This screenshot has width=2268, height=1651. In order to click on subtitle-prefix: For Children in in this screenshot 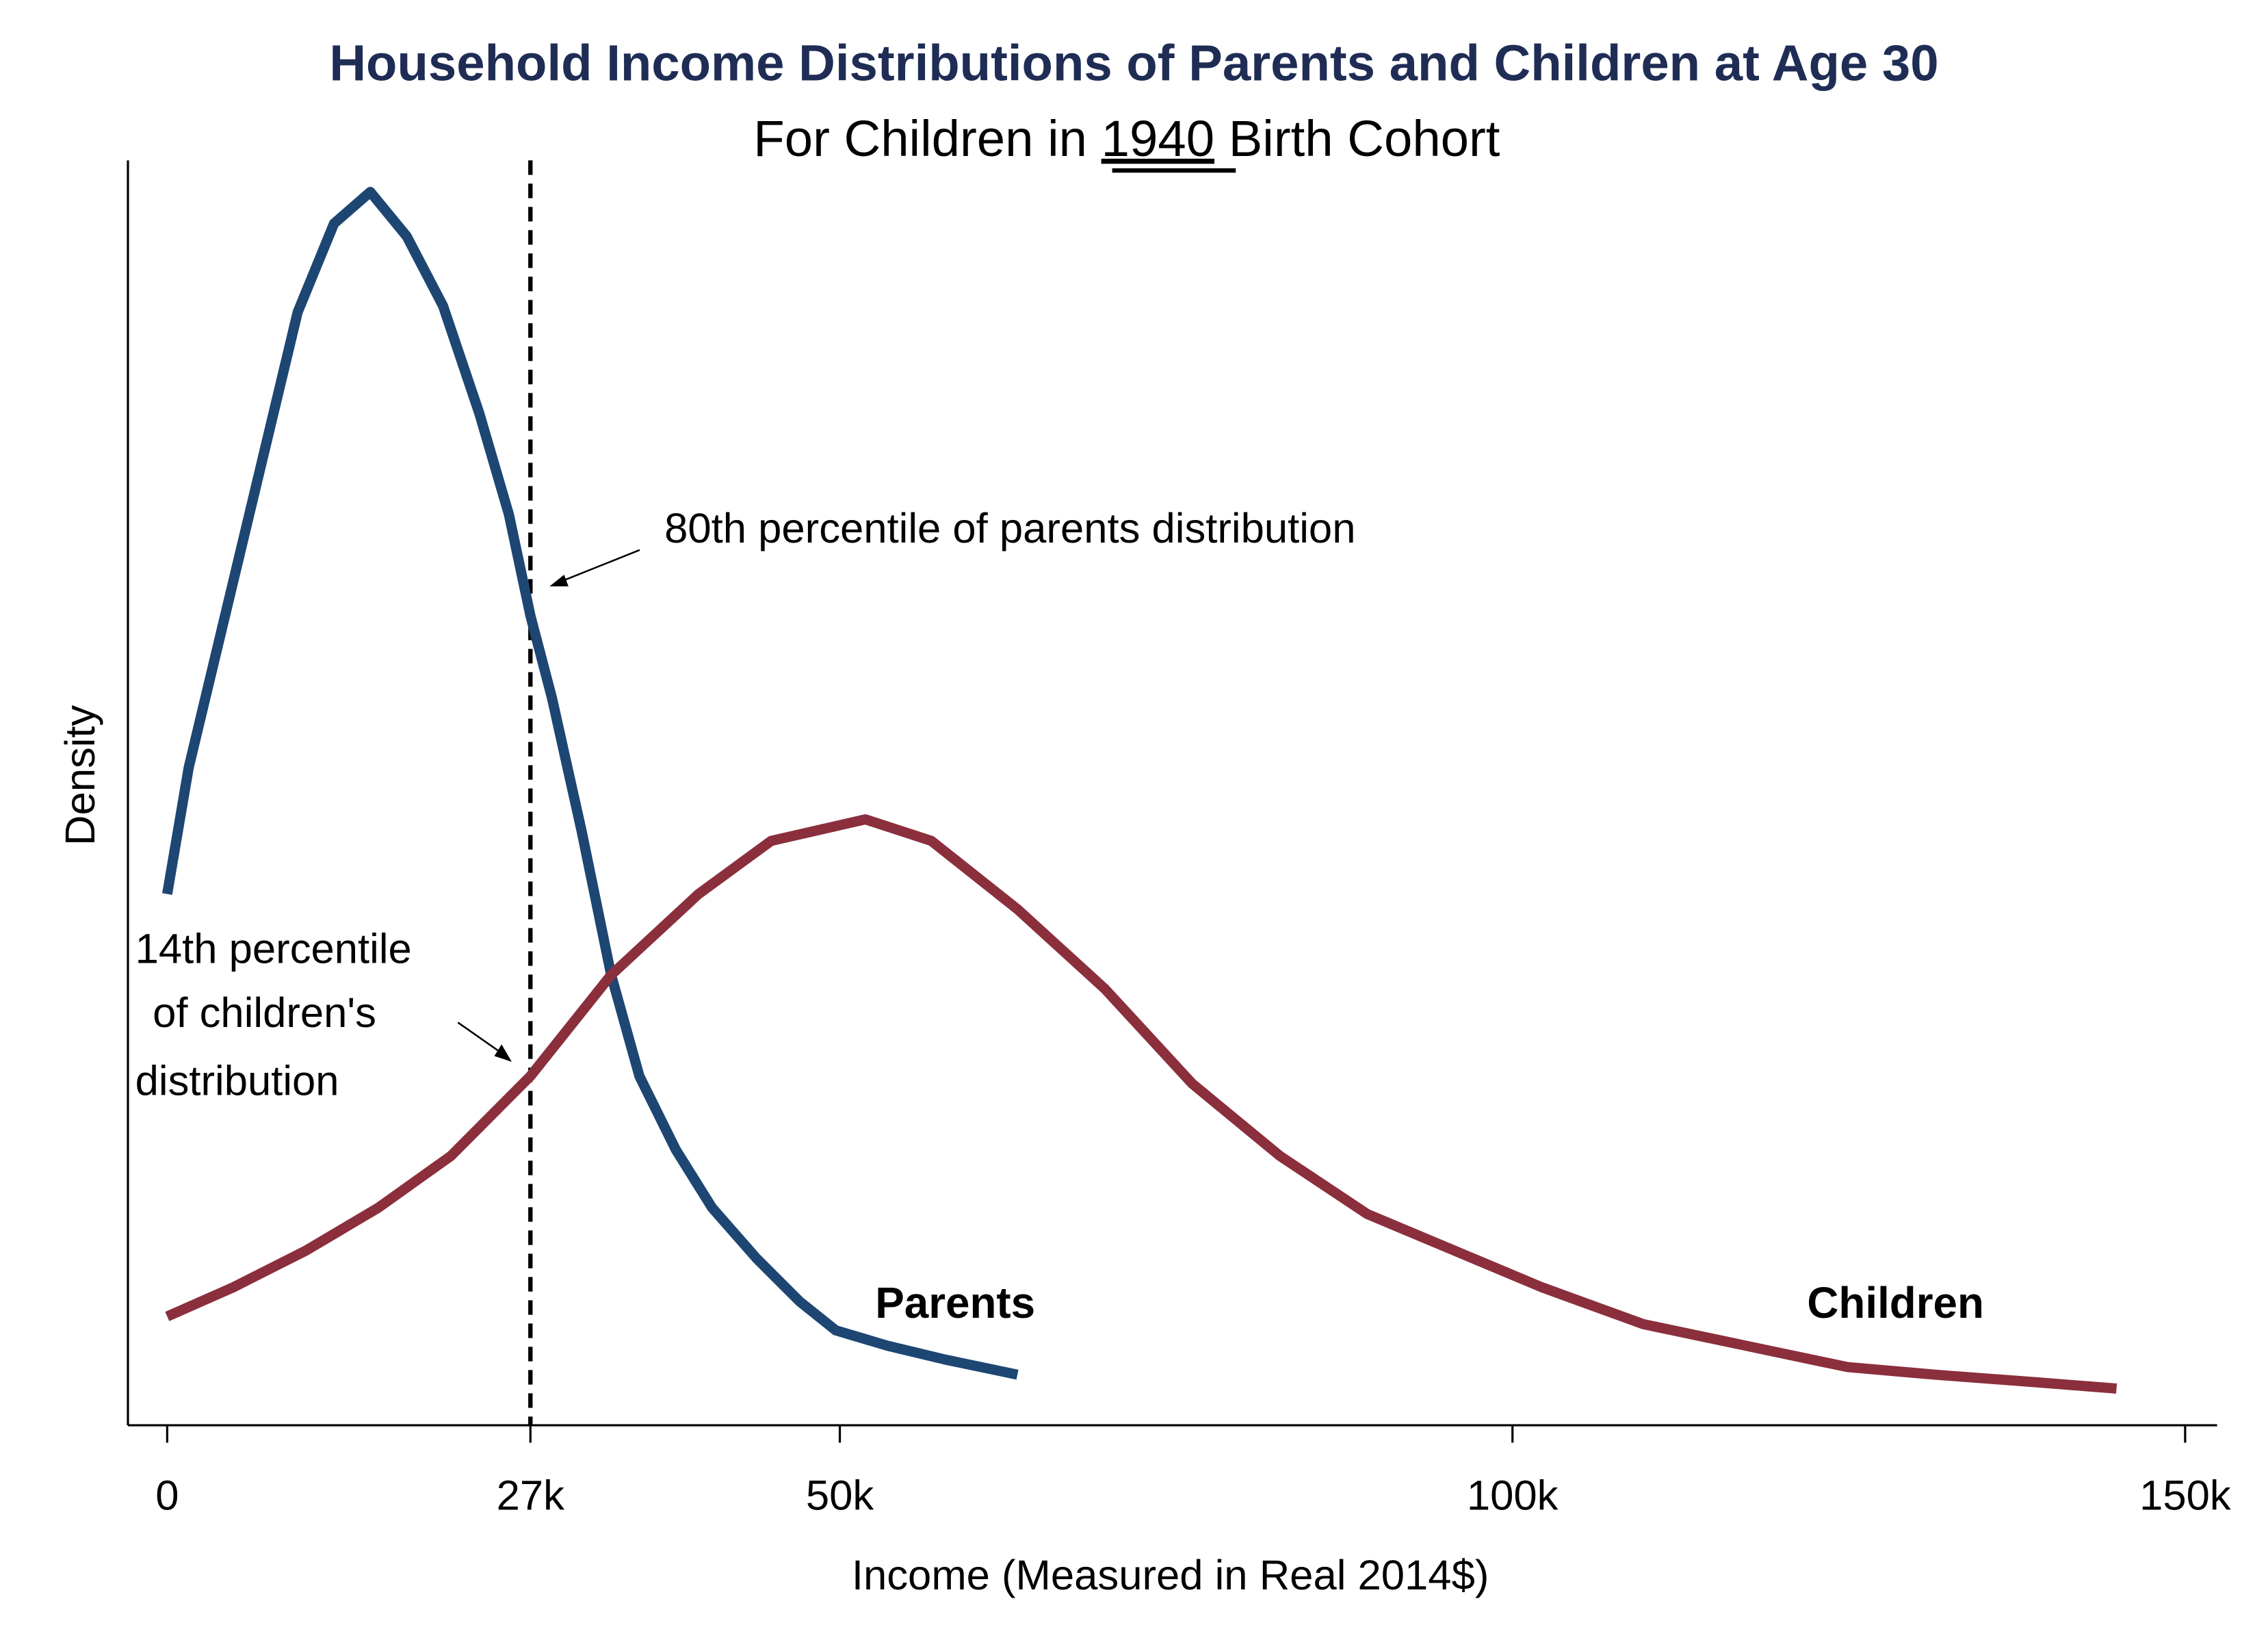, I will do `click(927, 138)`.